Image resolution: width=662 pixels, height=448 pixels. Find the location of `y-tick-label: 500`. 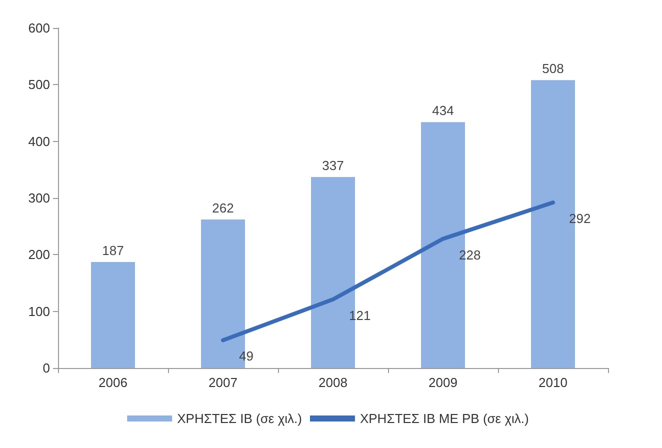

y-tick-label: 500 is located at coordinates (39, 84).